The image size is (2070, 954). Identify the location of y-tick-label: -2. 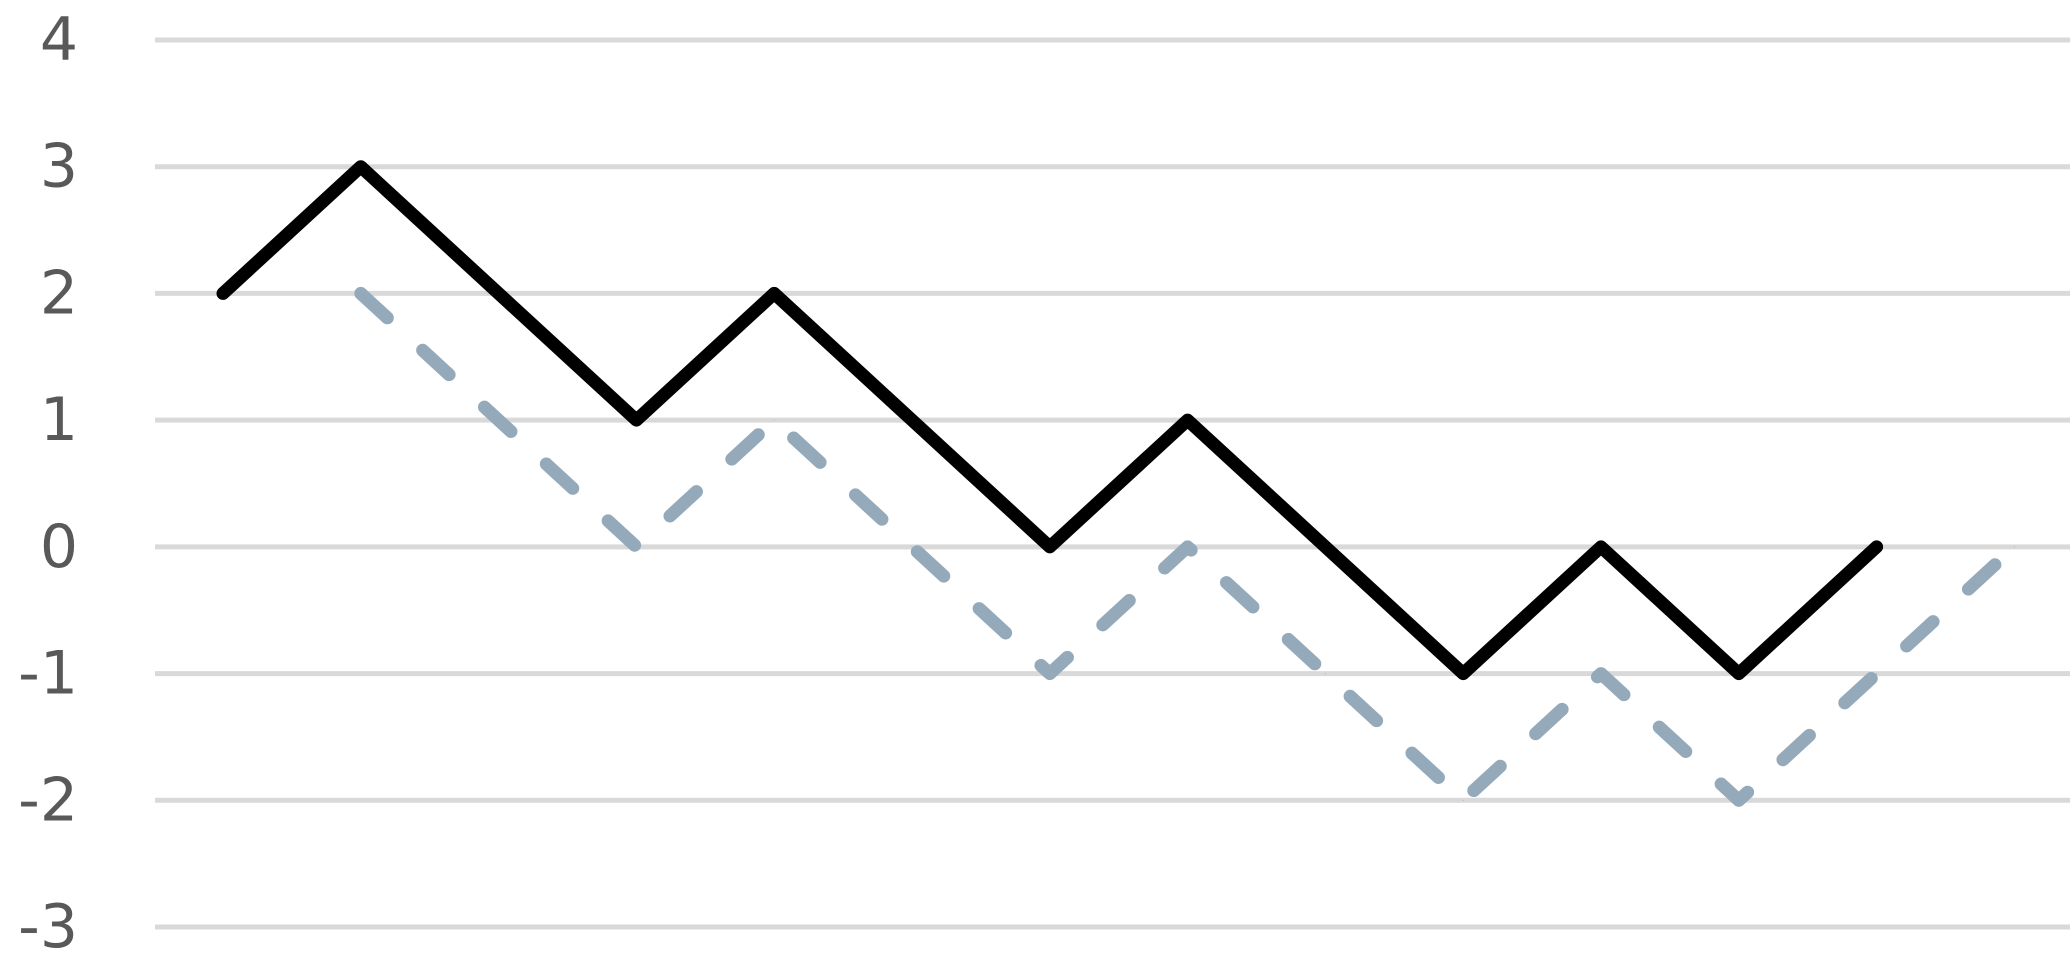
(48, 800).